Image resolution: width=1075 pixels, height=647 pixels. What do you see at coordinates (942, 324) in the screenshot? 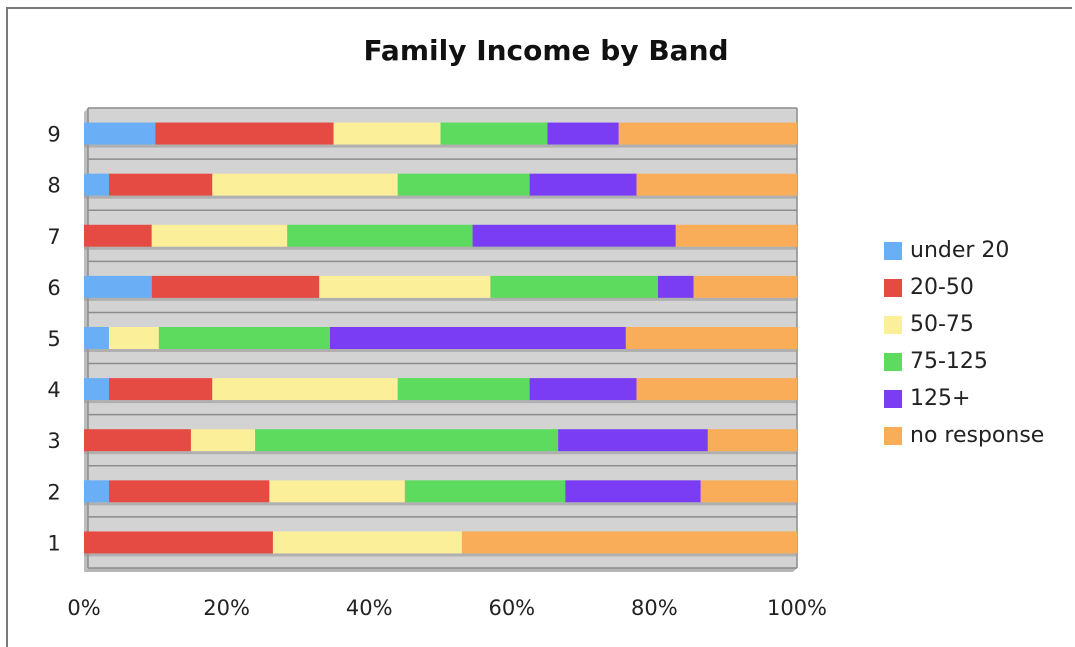
I see `legend-label-2: 50-75` at bounding box center [942, 324].